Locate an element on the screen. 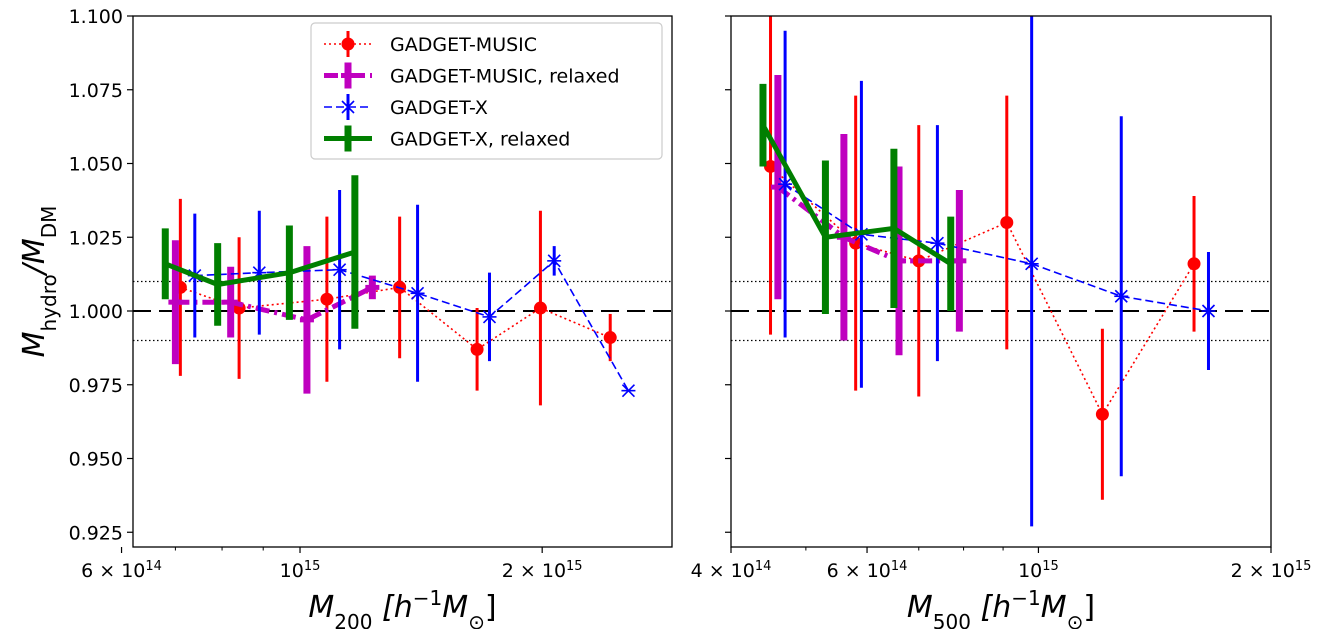 This screenshot has height=629, width=1317. x-tick-label: 4 × 10¹⁴ is located at coordinates (731, 571).